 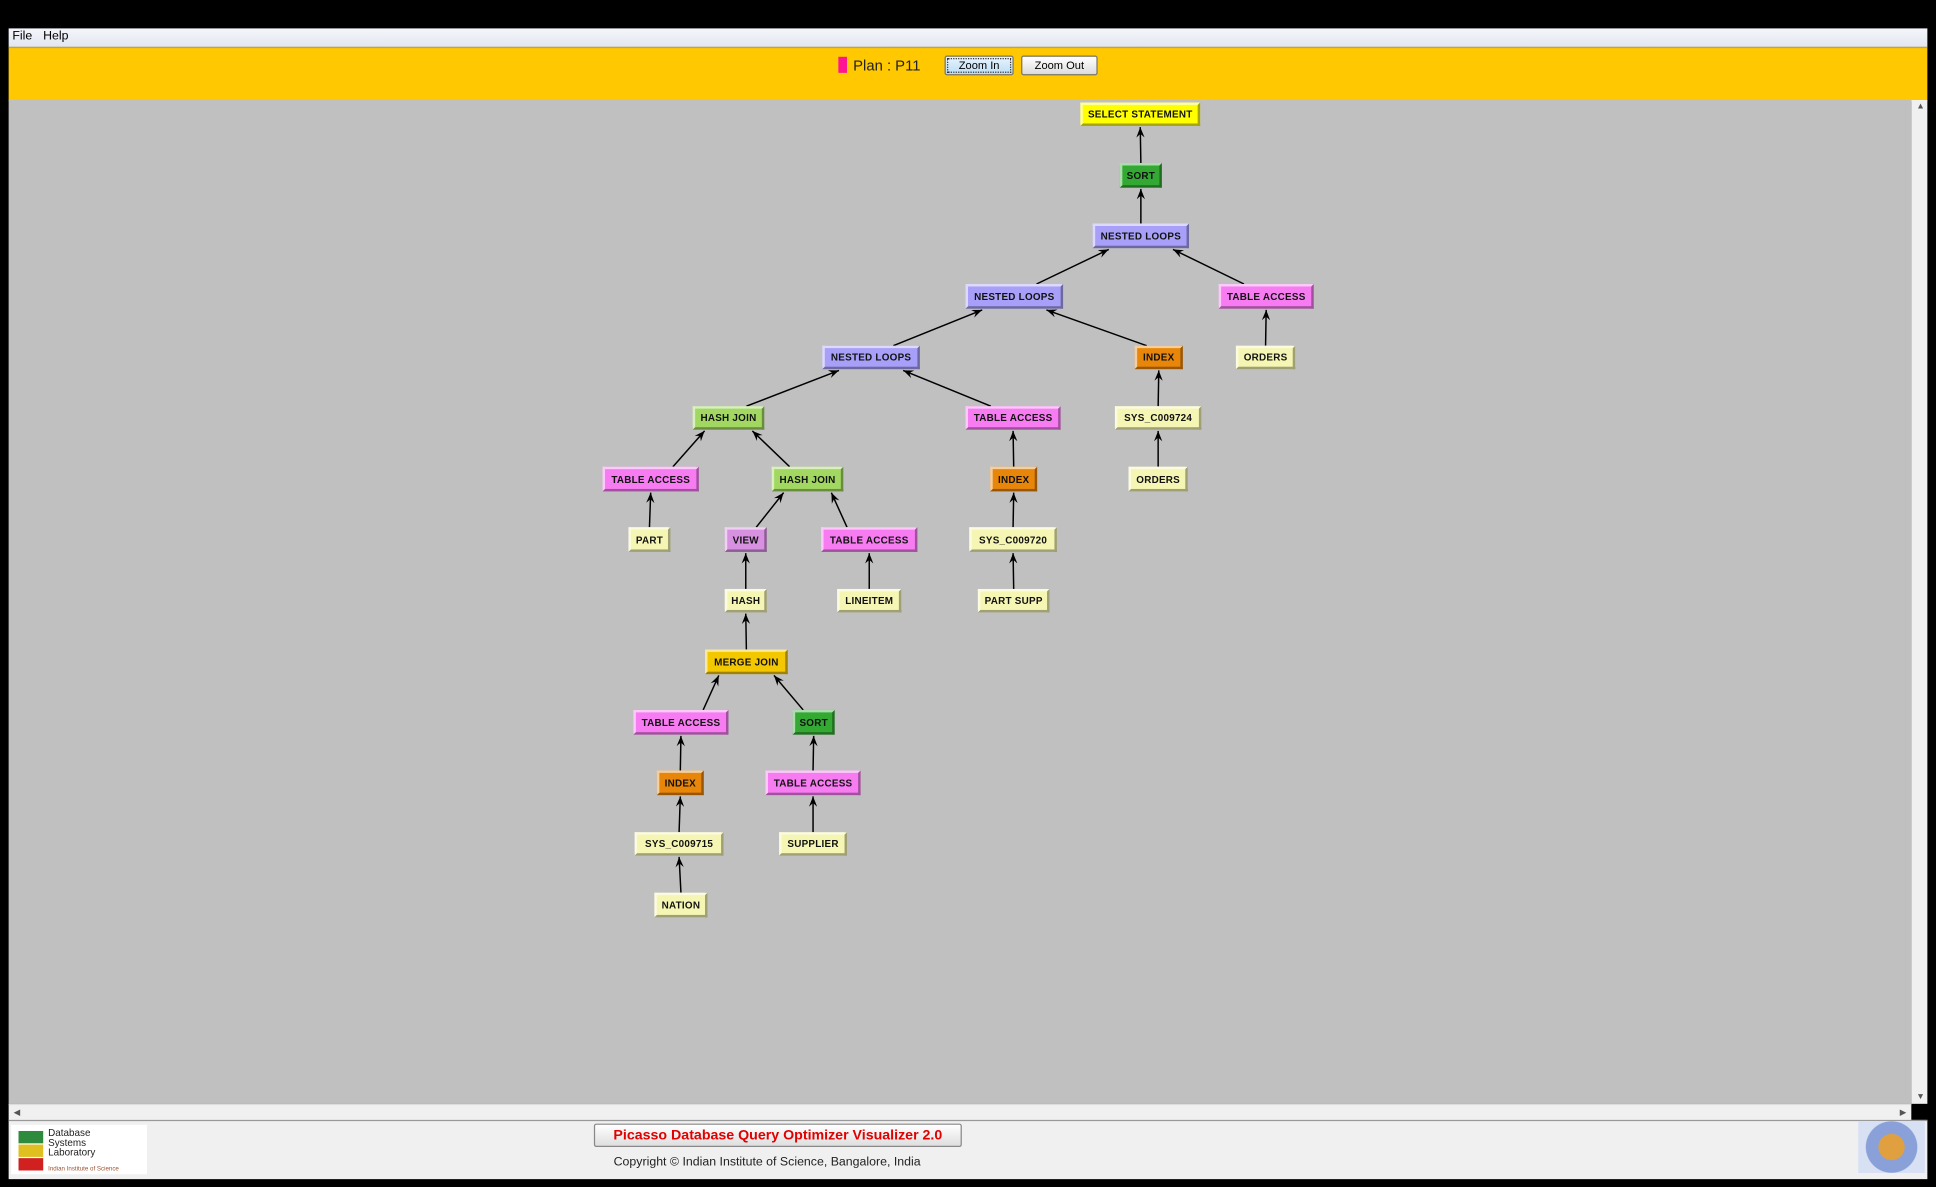 What do you see at coordinates (31, 1150) in the screenshot?
I see `logo-blocks-icon` at bounding box center [31, 1150].